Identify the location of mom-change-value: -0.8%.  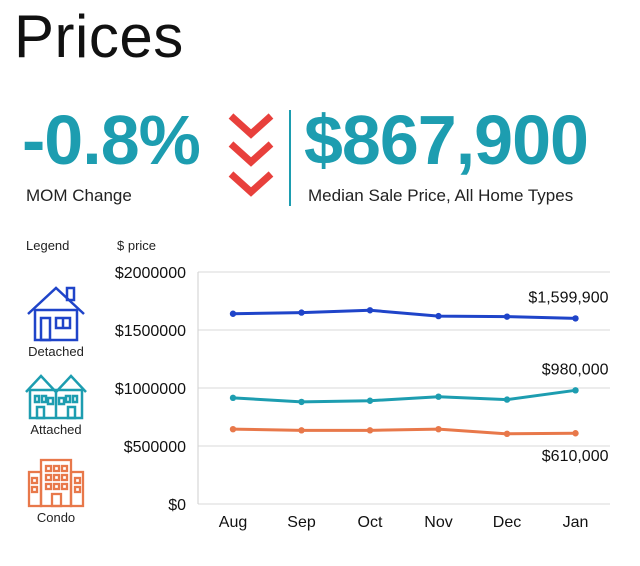
(111, 140).